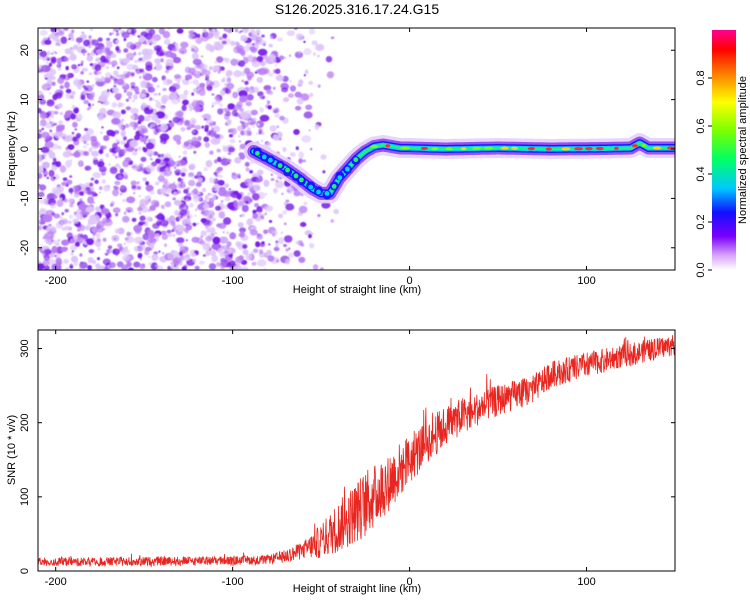 This screenshot has width=750, height=600. What do you see at coordinates (270, 160) in the screenshot?
I see `signal-blob-core` at bounding box center [270, 160].